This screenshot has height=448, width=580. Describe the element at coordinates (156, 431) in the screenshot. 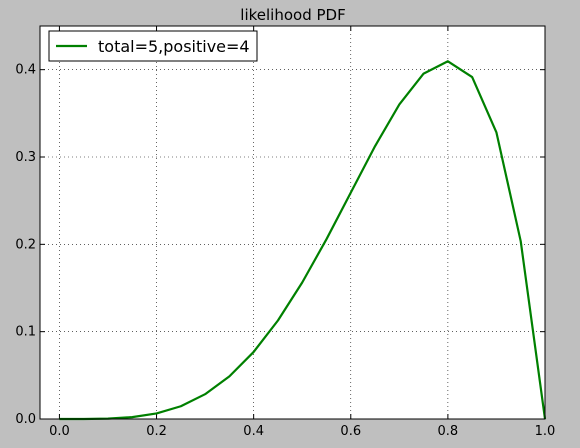

I see `x-tick-label: 0.2` at that location.